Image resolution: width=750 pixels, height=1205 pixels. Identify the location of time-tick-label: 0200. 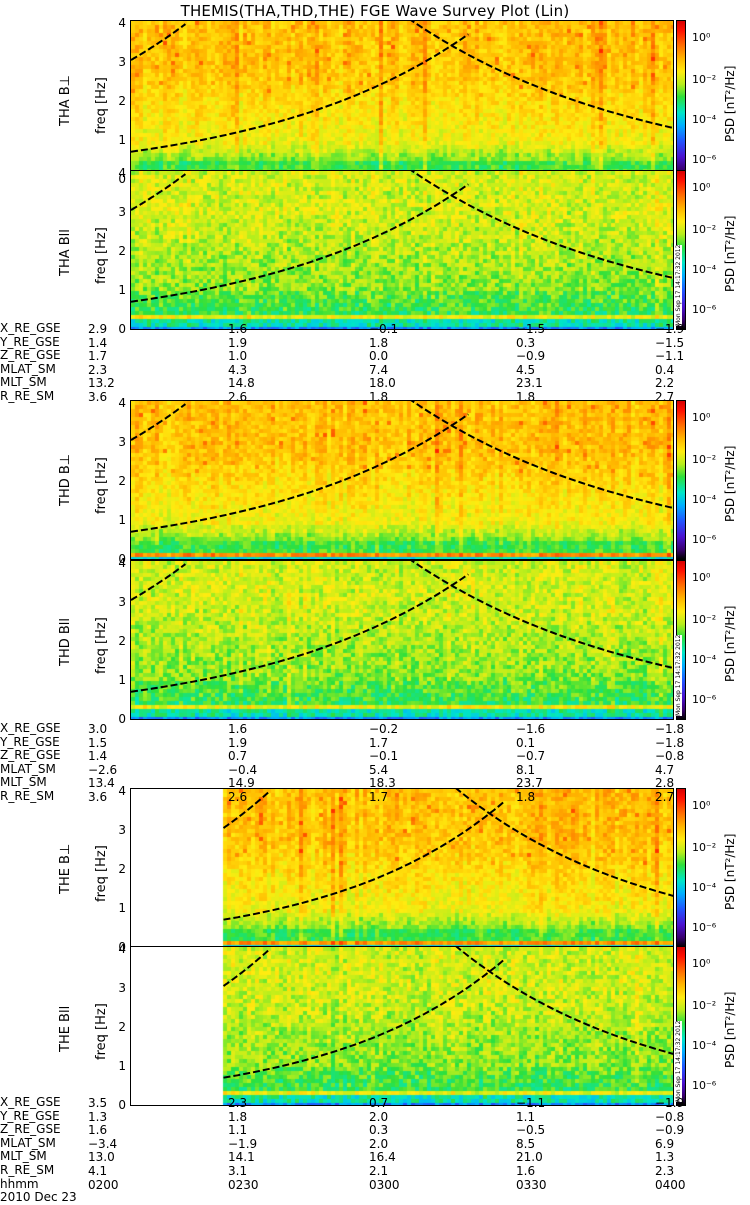
(103, 1184).